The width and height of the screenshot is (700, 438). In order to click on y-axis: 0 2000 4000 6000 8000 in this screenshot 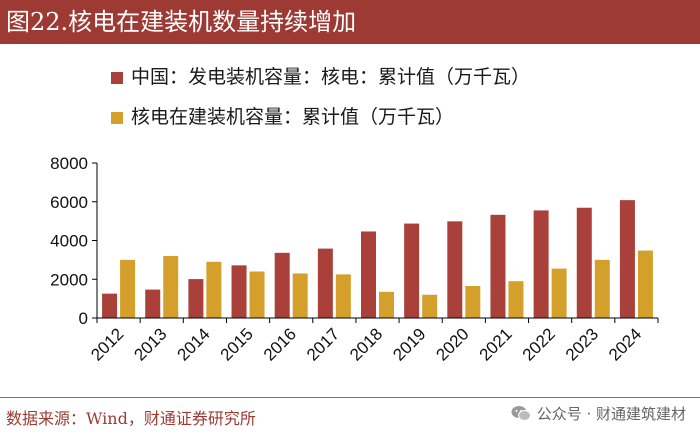, I will do `click(73, 241)`.